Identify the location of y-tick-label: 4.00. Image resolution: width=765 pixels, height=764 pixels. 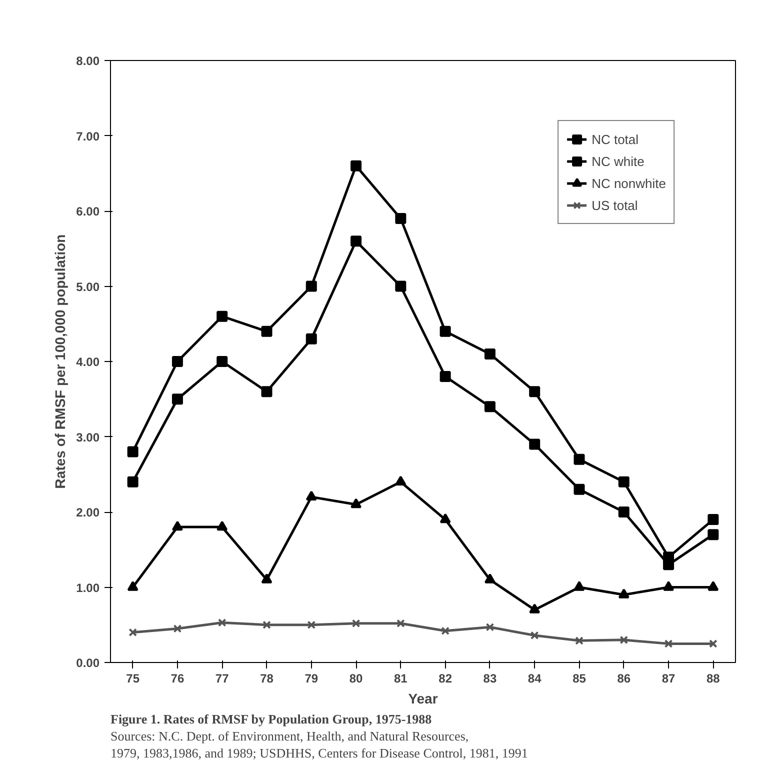
(88, 362).